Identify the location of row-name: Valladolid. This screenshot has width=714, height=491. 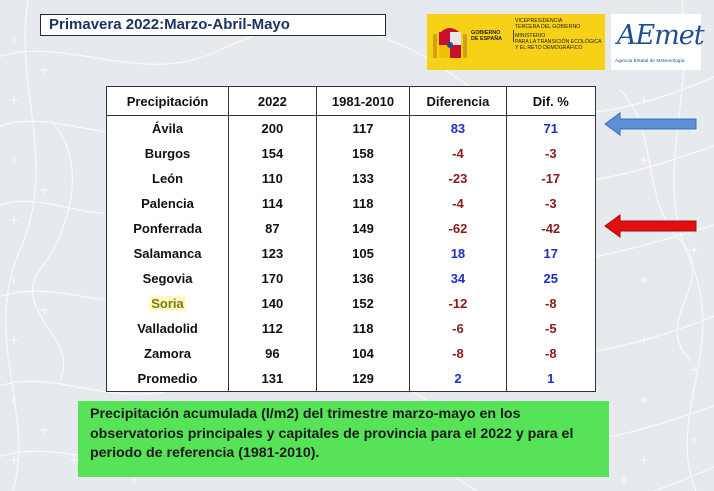
(167, 328).